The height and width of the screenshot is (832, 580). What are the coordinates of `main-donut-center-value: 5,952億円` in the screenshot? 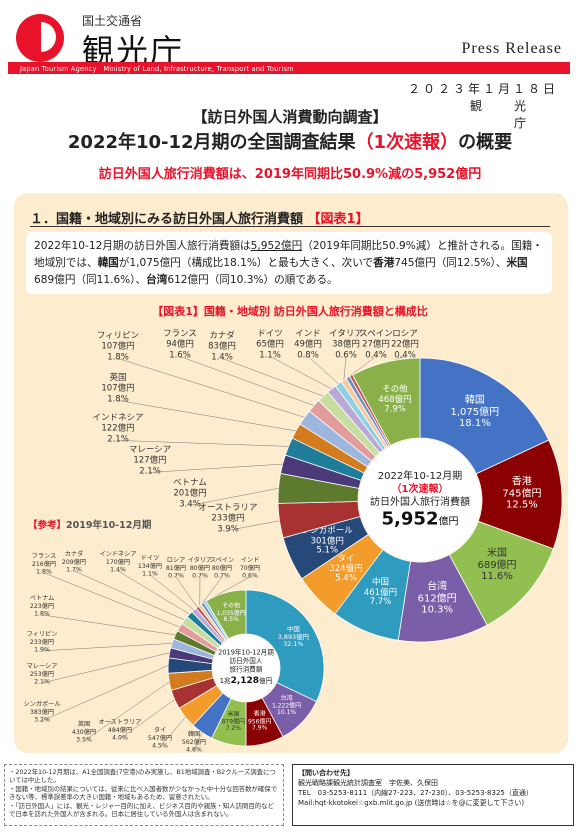 It's located at (420, 519).